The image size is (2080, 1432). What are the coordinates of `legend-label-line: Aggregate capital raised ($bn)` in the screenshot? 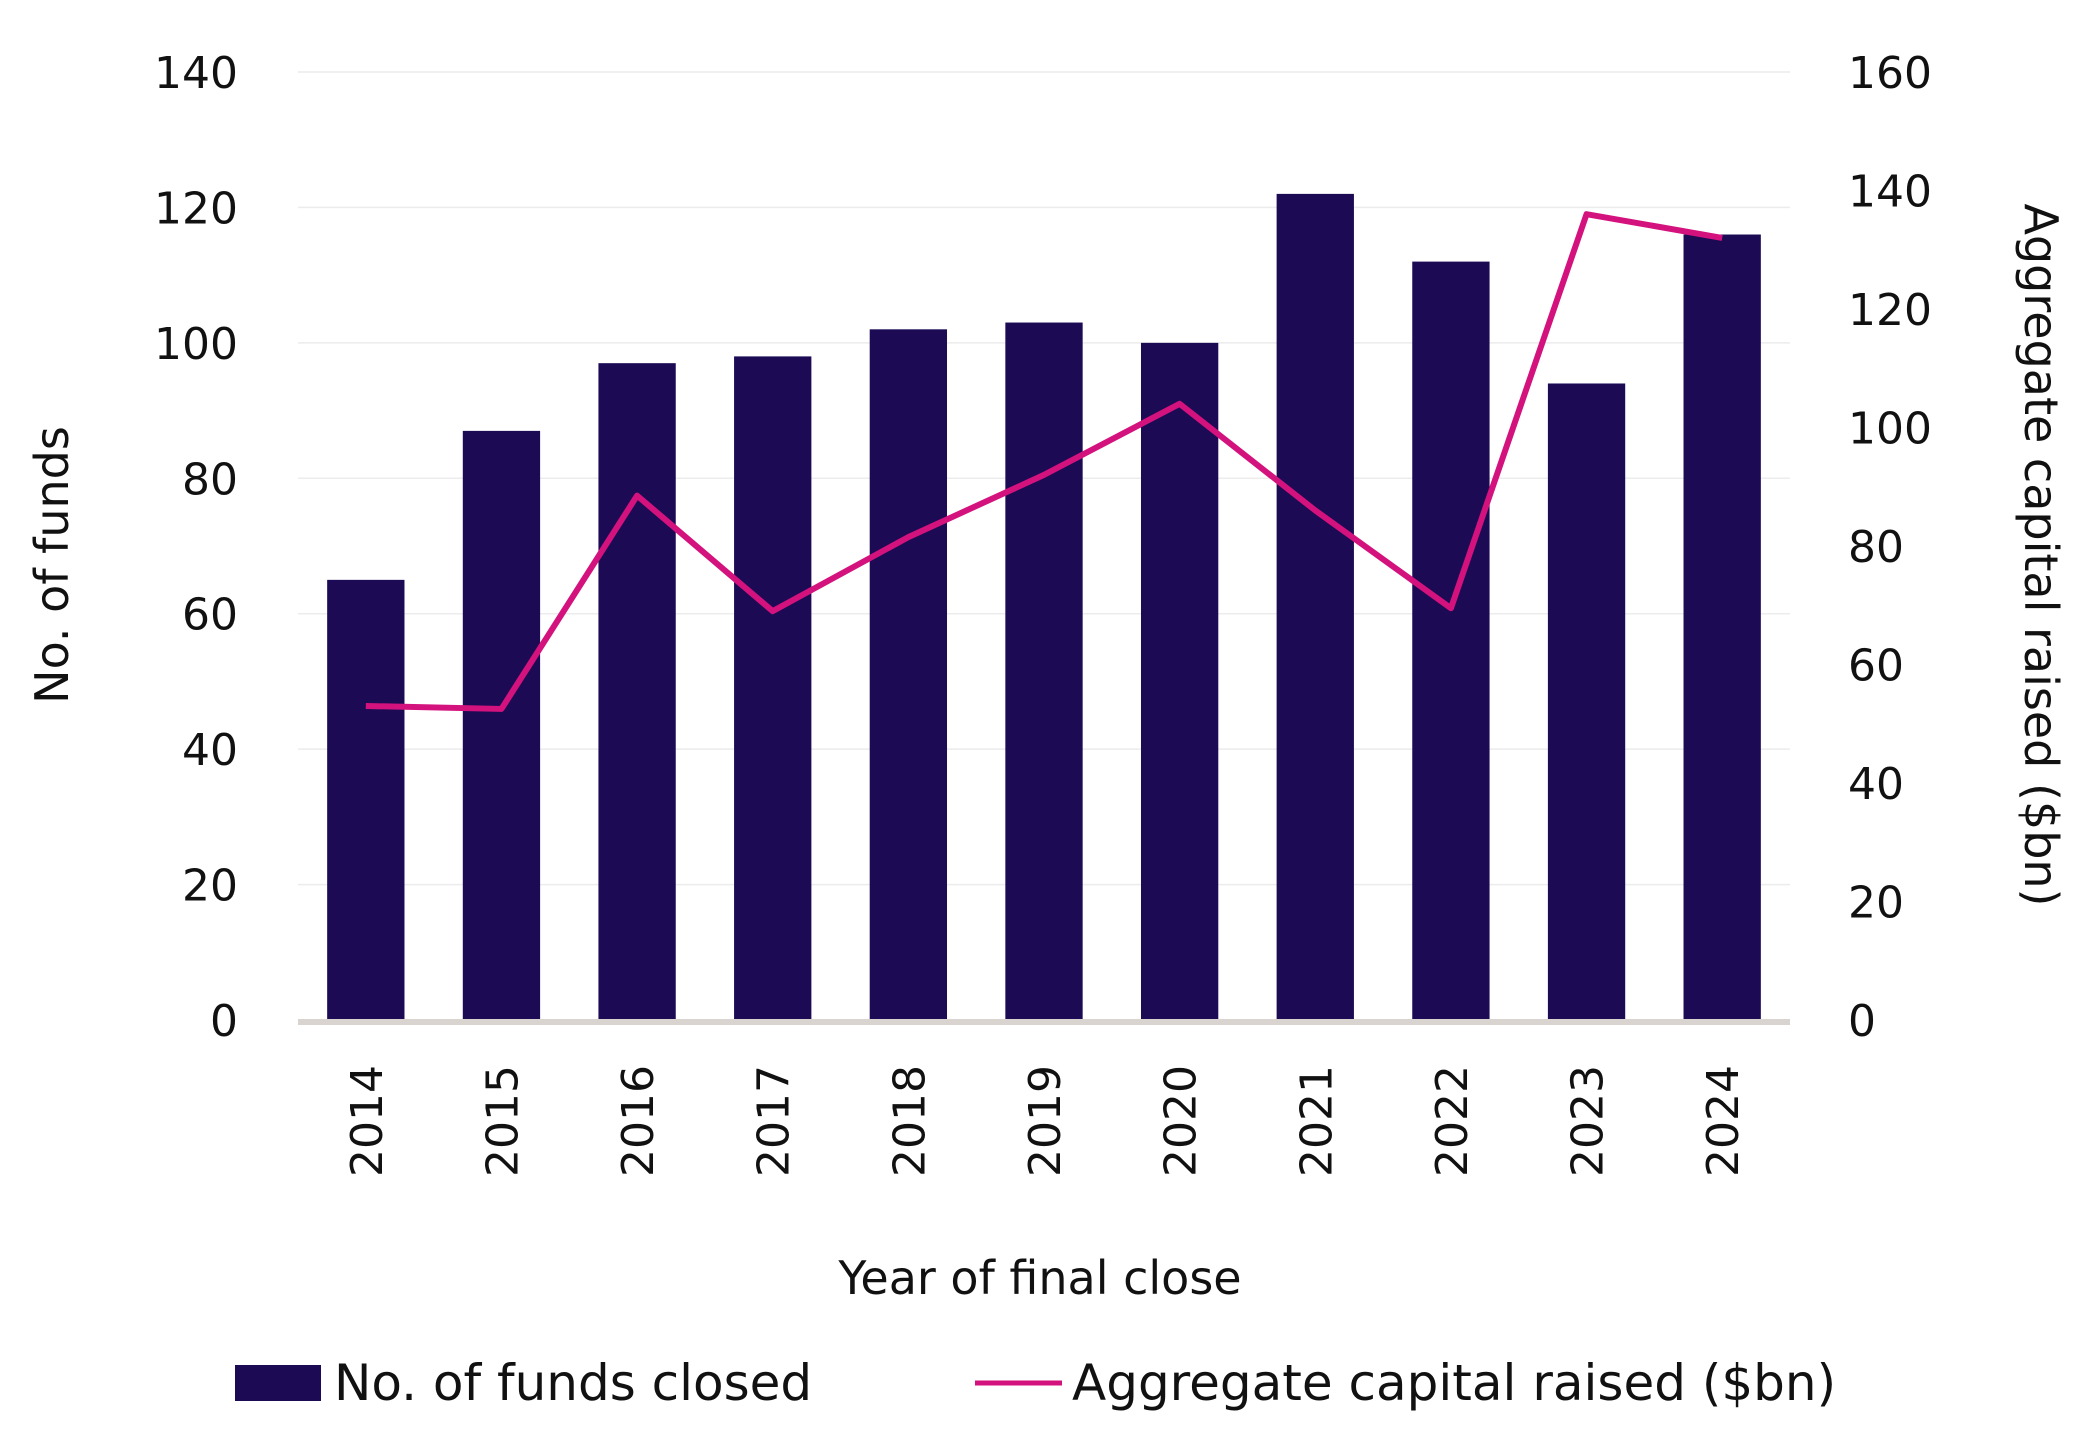 It's located at (1454, 1383).